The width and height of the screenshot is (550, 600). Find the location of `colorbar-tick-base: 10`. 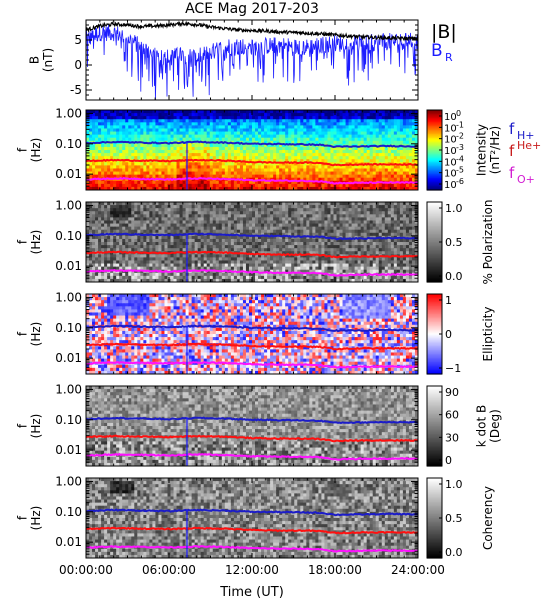

colorbar-tick-base: 10 is located at coordinates (450, 185).